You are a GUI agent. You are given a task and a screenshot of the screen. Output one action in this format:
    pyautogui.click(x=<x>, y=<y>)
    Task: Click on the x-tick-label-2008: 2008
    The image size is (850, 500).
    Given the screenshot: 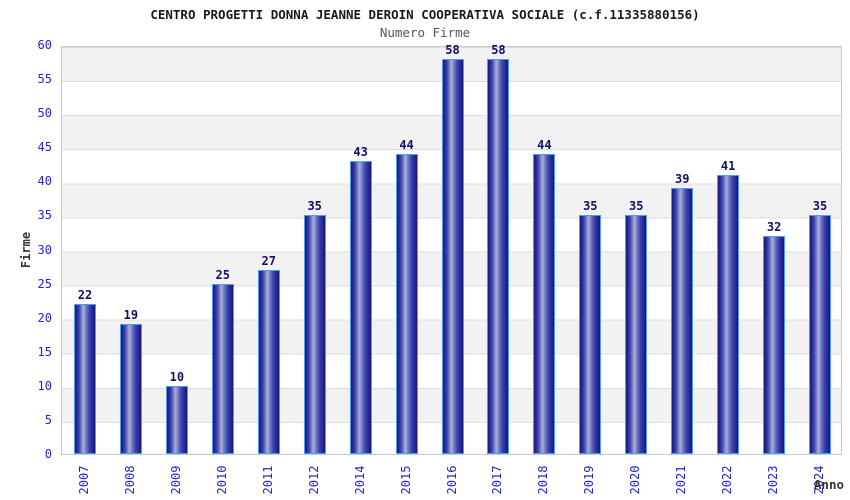 What is the action you would take?
    pyautogui.click(x=129, y=480)
    